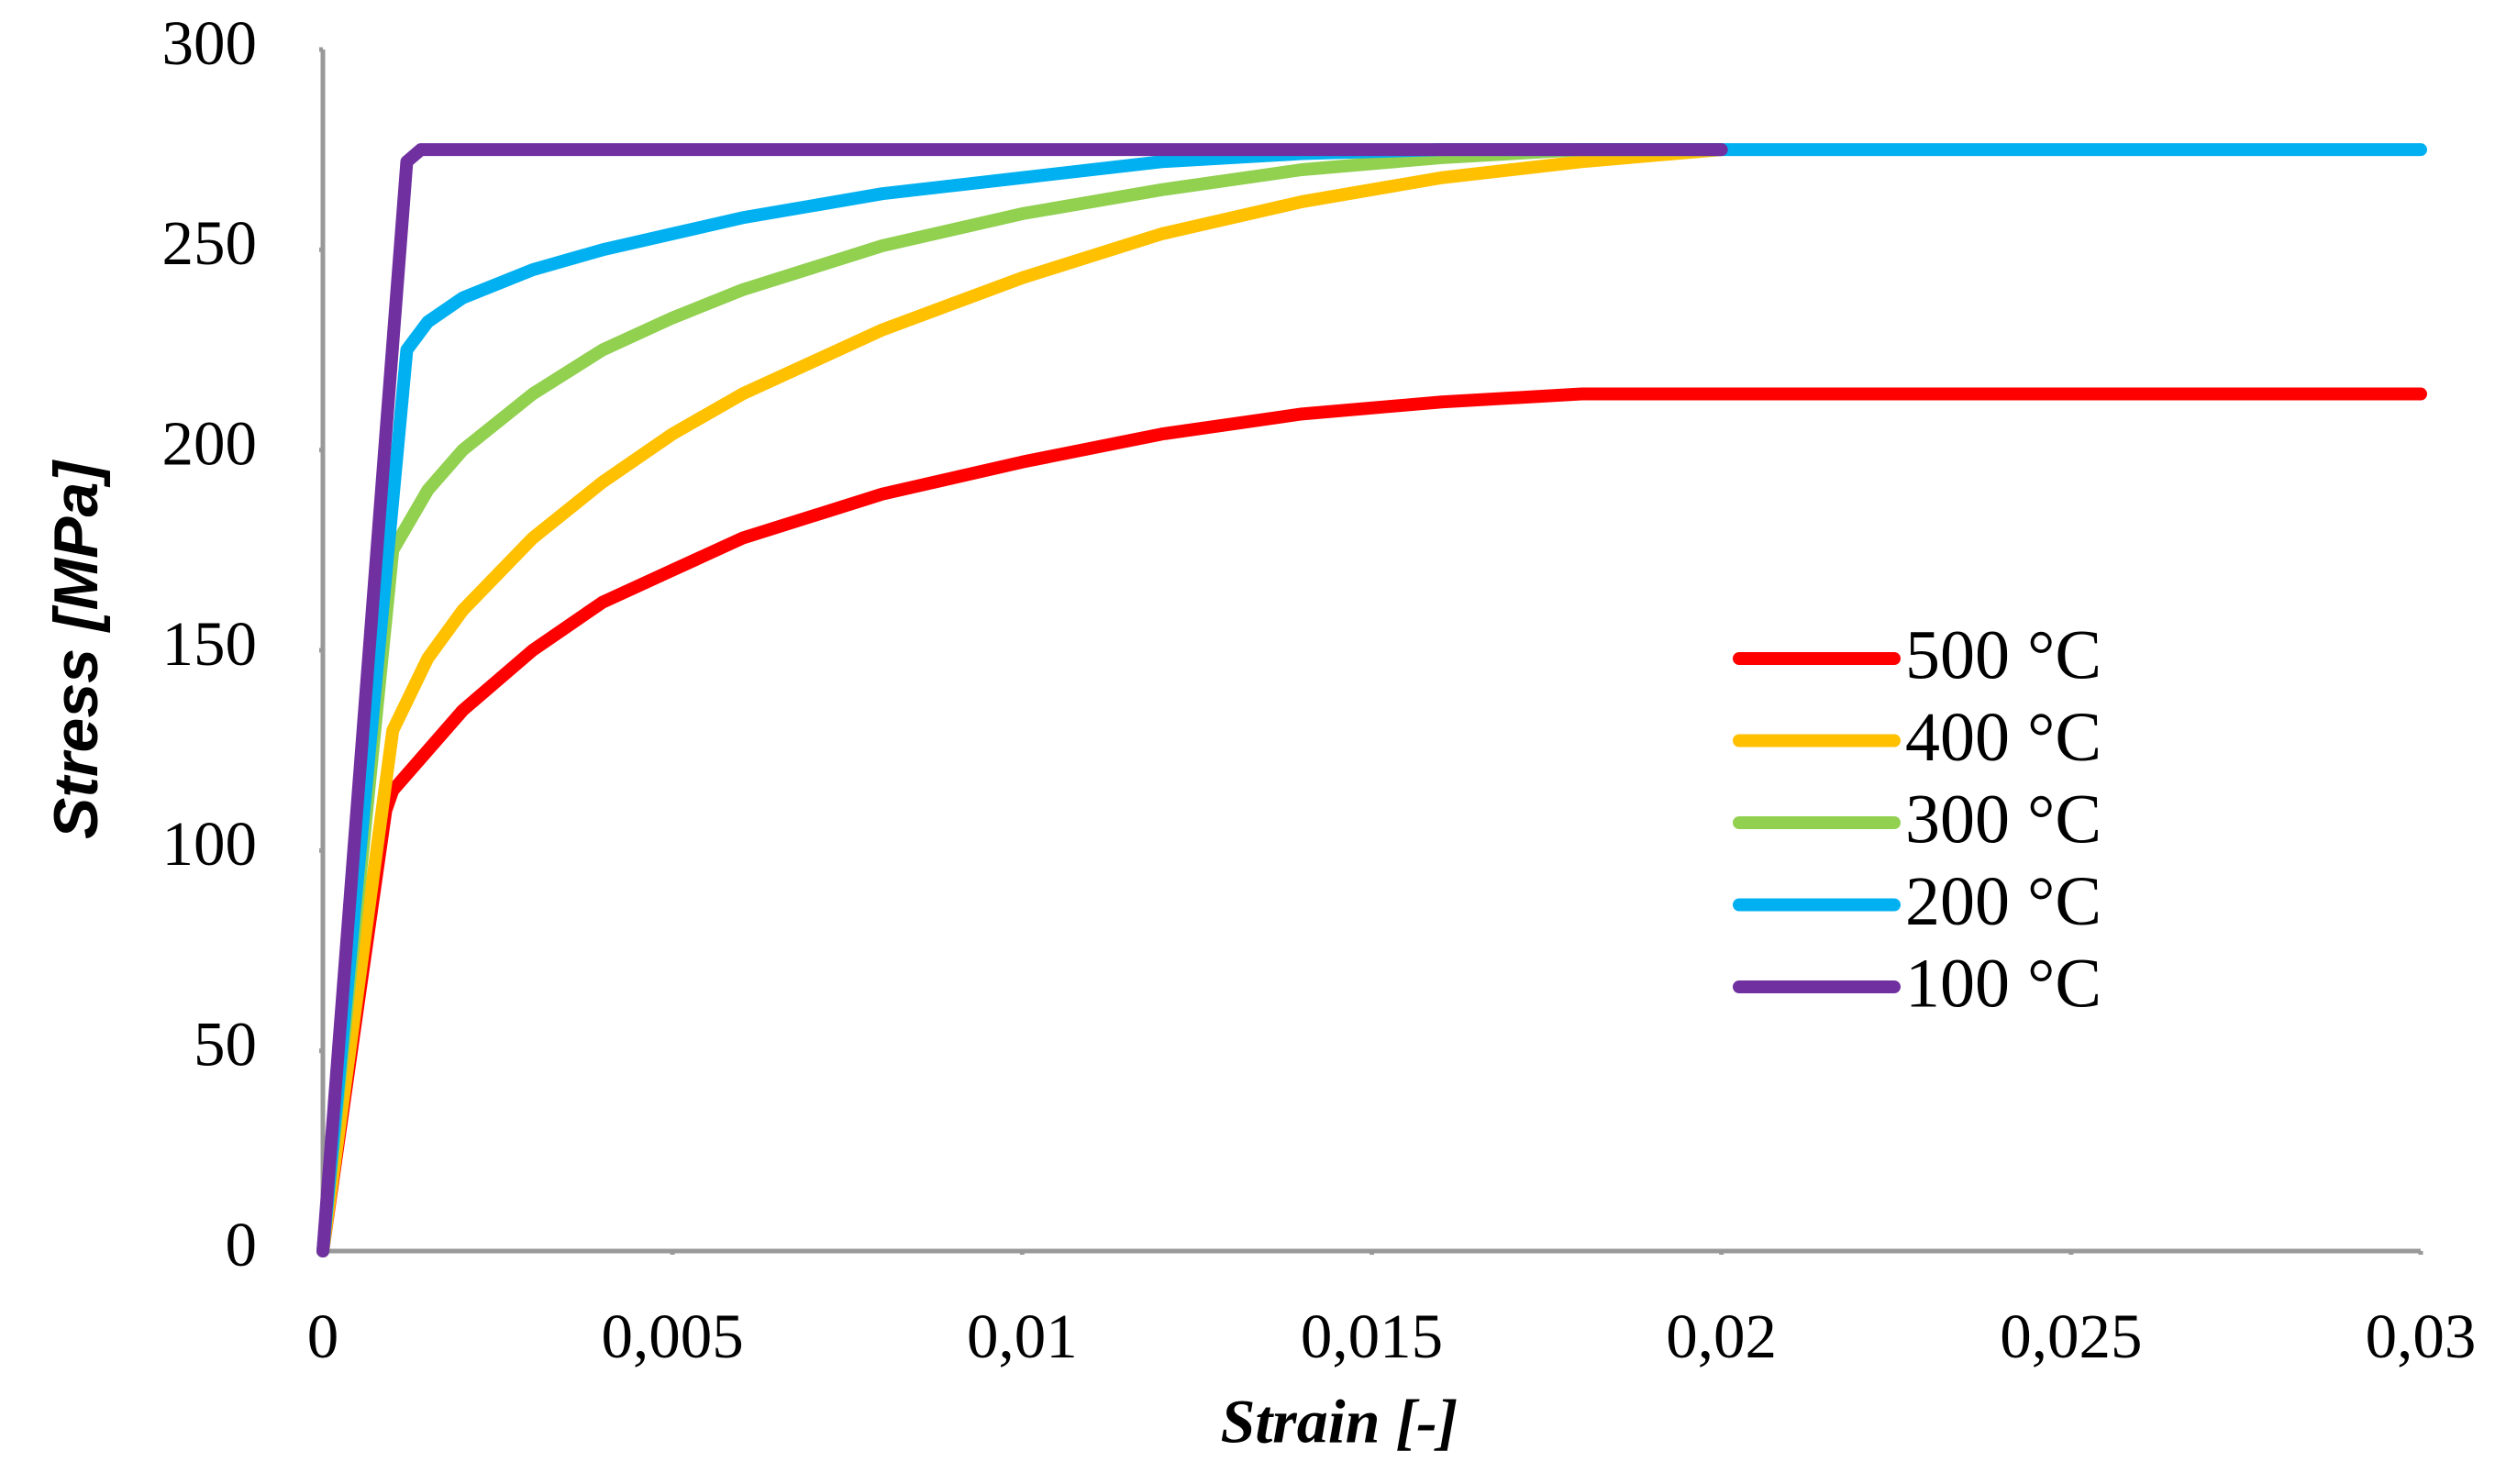 Image resolution: width=2495 pixels, height=1484 pixels. Describe the element at coordinates (2003, 901) in the screenshot. I see `legend-label: 200 °C` at that location.